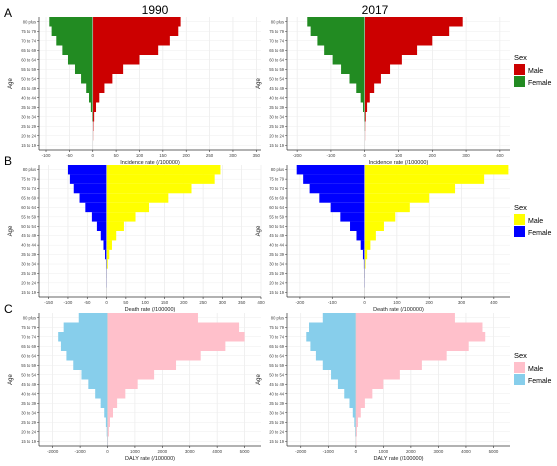 The image size is (557, 466). Describe the element at coordinates (245, 451) in the screenshot. I see `x-tick-label: 5000` at that location.